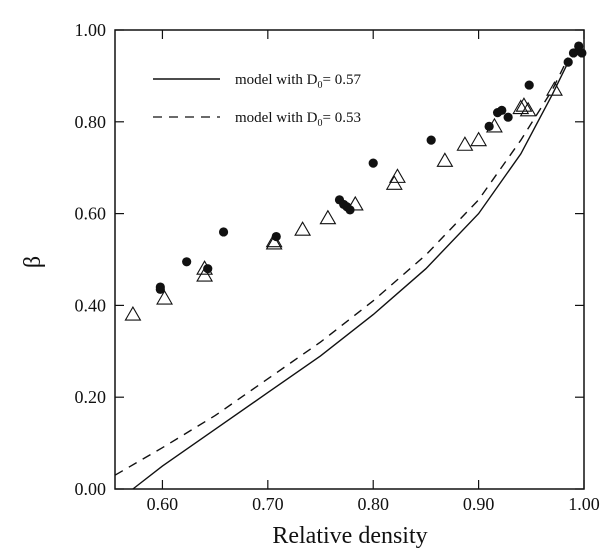 The image size is (607, 549). What do you see at coordinates (349, 536) in the screenshot?
I see `x-axis-label: Relative density` at bounding box center [349, 536].